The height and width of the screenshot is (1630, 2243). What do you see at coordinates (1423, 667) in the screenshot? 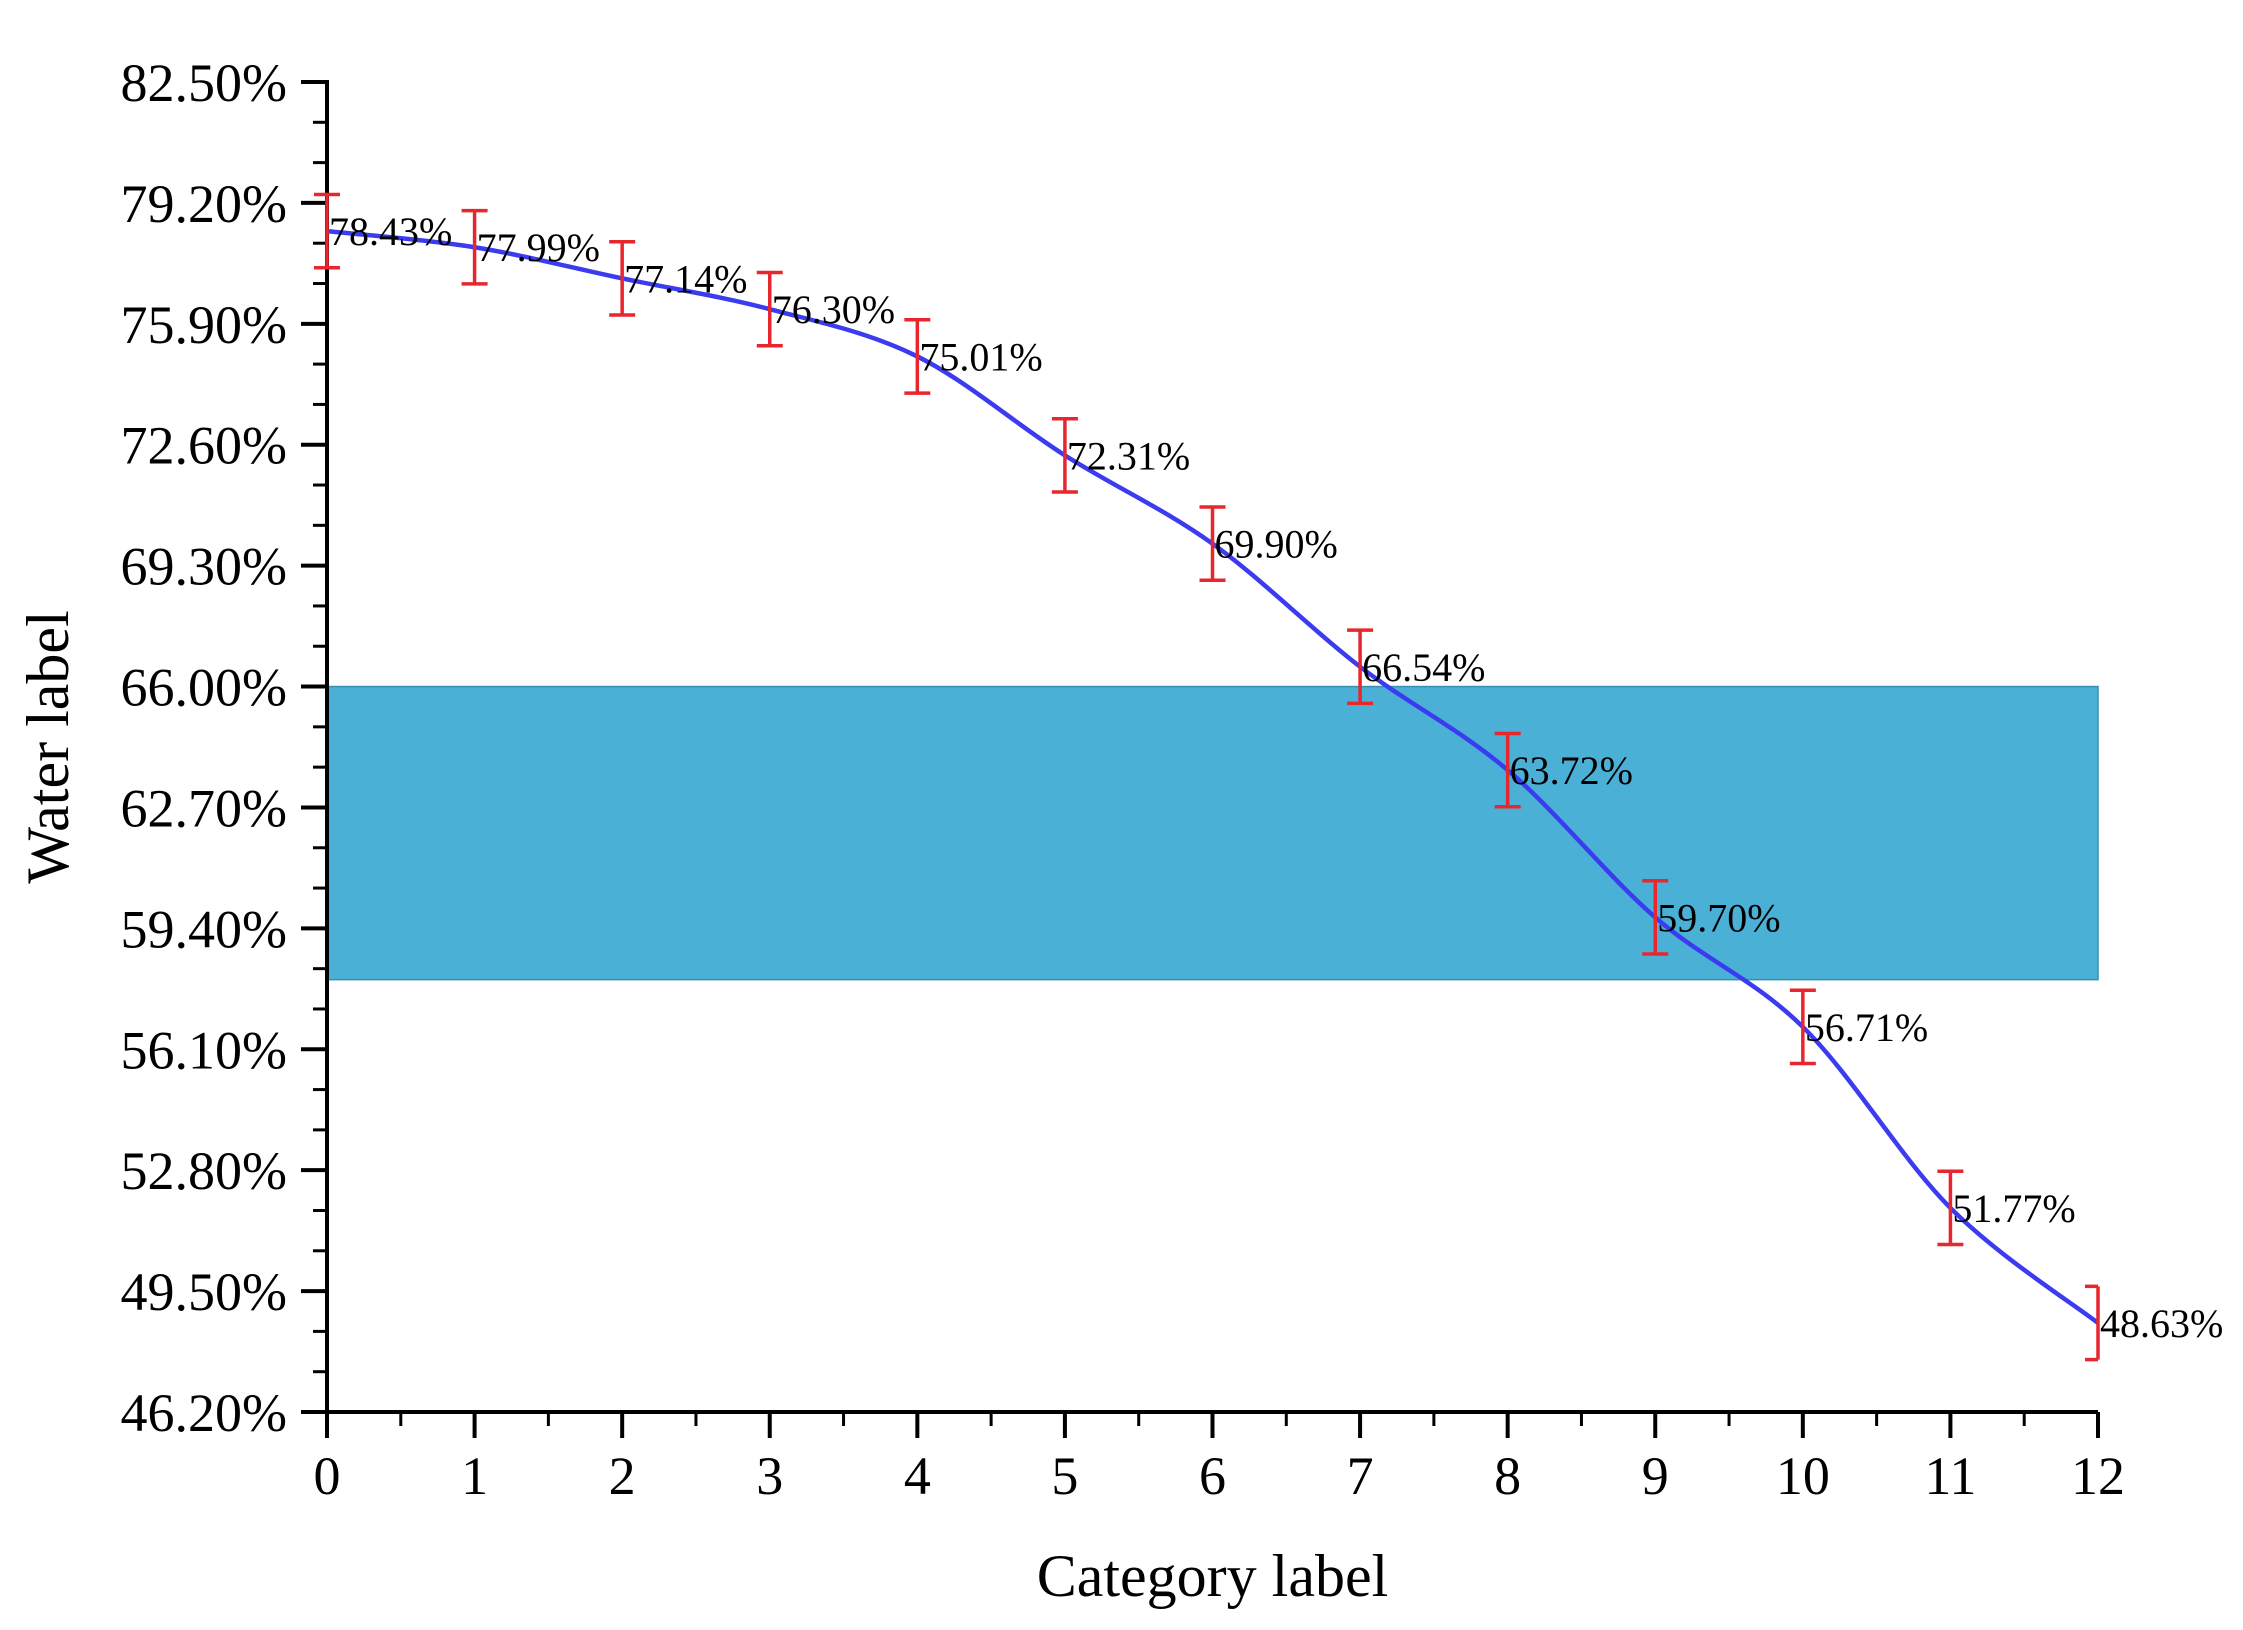
I see `data-label: 66.54%` at bounding box center [1423, 667].